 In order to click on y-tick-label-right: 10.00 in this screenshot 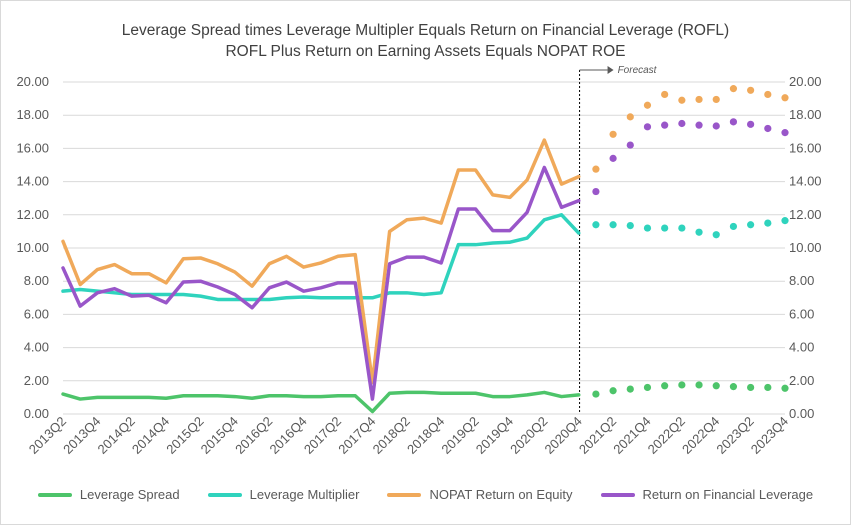, I will do `click(805, 247)`.